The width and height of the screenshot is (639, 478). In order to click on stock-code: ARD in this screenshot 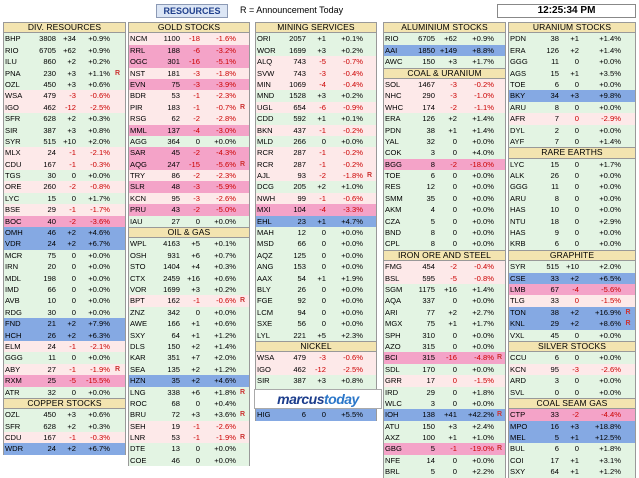, I will do `click(518, 381)`.